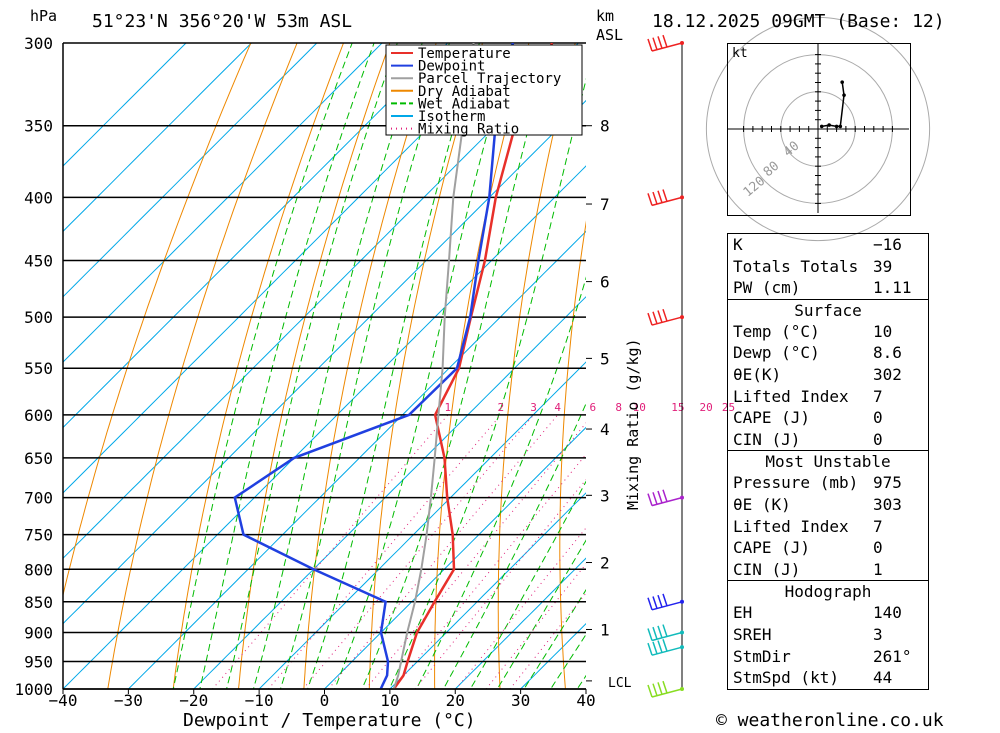 The width and height of the screenshot is (1000, 733). I want to click on index-value: 302, so click(887, 374).